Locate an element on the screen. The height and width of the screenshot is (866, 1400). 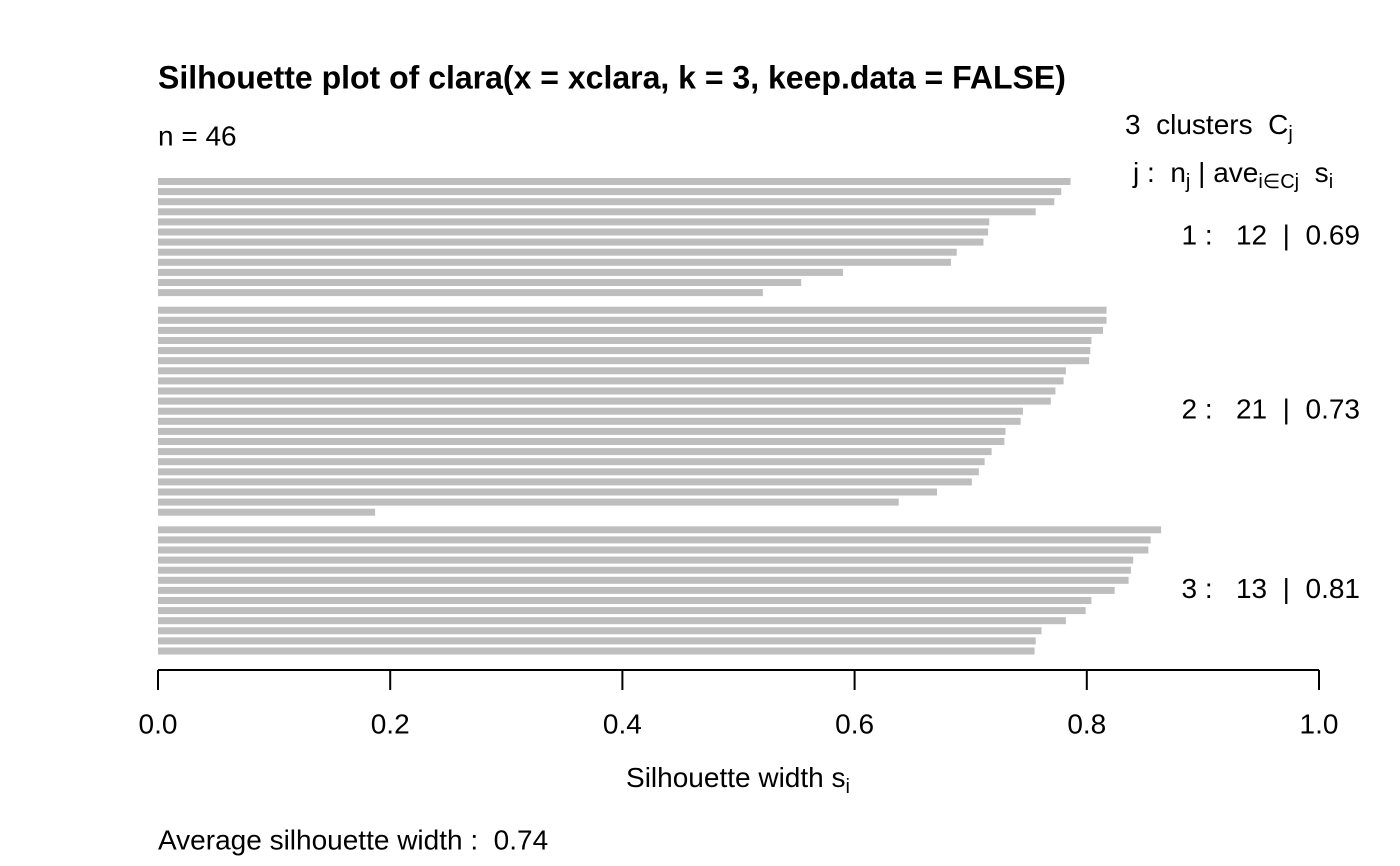
text-part: 3 clusters C is located at coordinates (1206, 124).